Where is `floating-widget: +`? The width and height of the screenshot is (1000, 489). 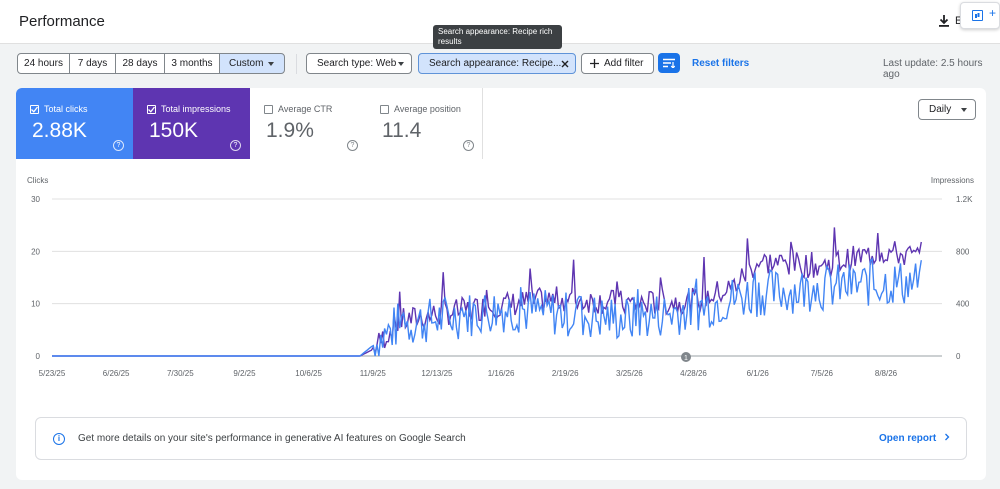 floating-widget: + is located at coordinates (980, 15).